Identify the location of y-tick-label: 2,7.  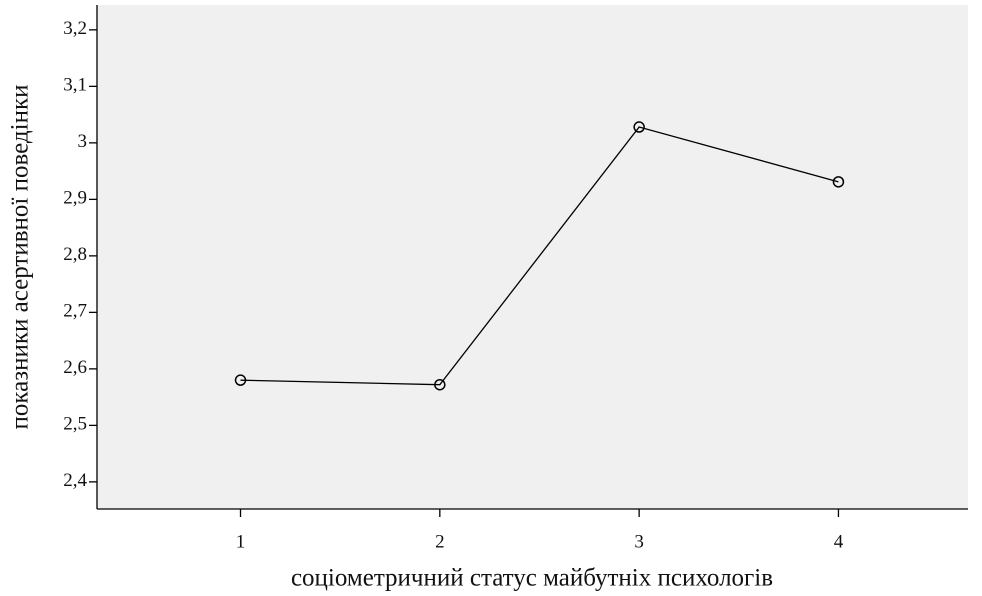
(75, 311).